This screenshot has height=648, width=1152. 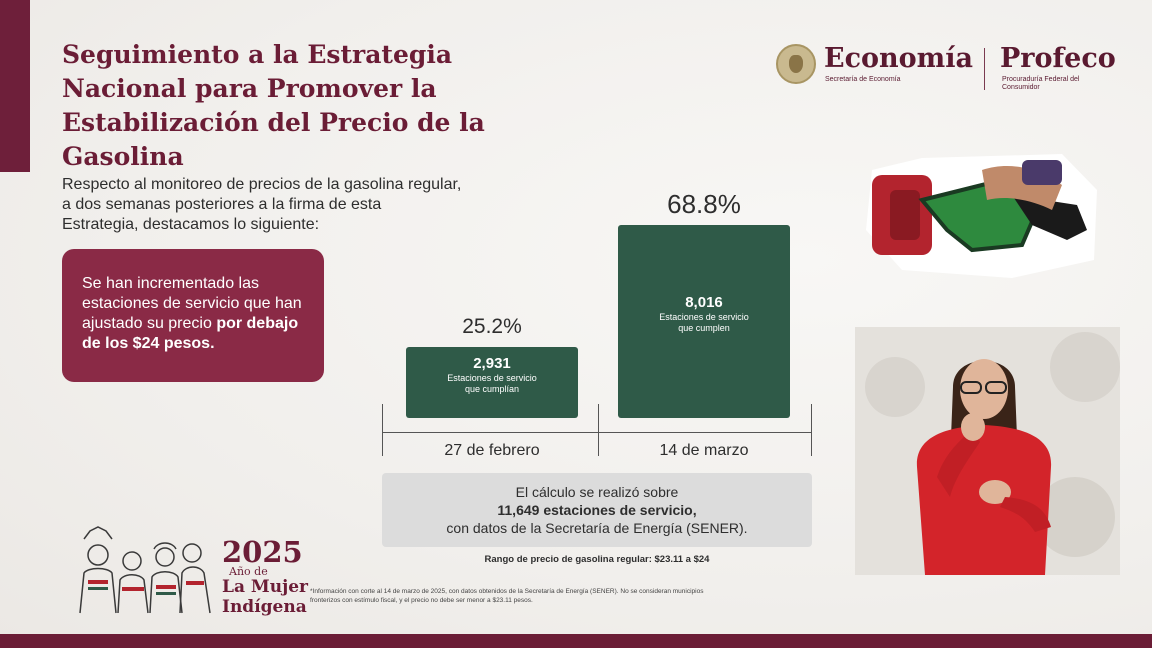 I want to click on chart-bar-2: 8,016 Estaciones de servicio que cumplen, so click(x=704, y=321).